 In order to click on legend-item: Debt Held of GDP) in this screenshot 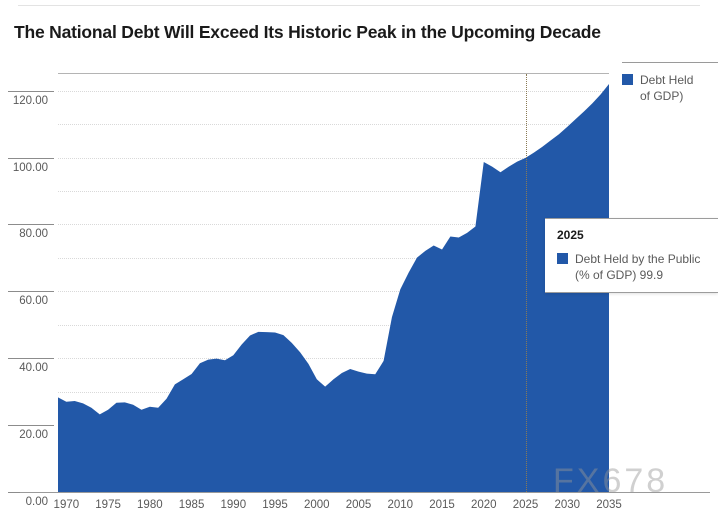, I will do `click(670, 83)`.